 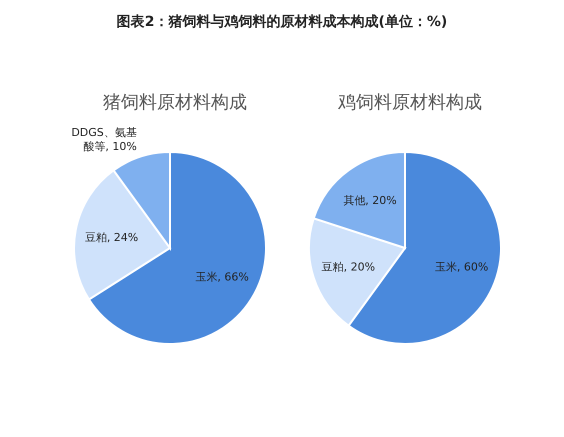 What do you see at coordinates (104, 139) in the screenshot?
I see `slice-label: DDGS、氨基酸等, 10%` at bounding box center [104, 139].